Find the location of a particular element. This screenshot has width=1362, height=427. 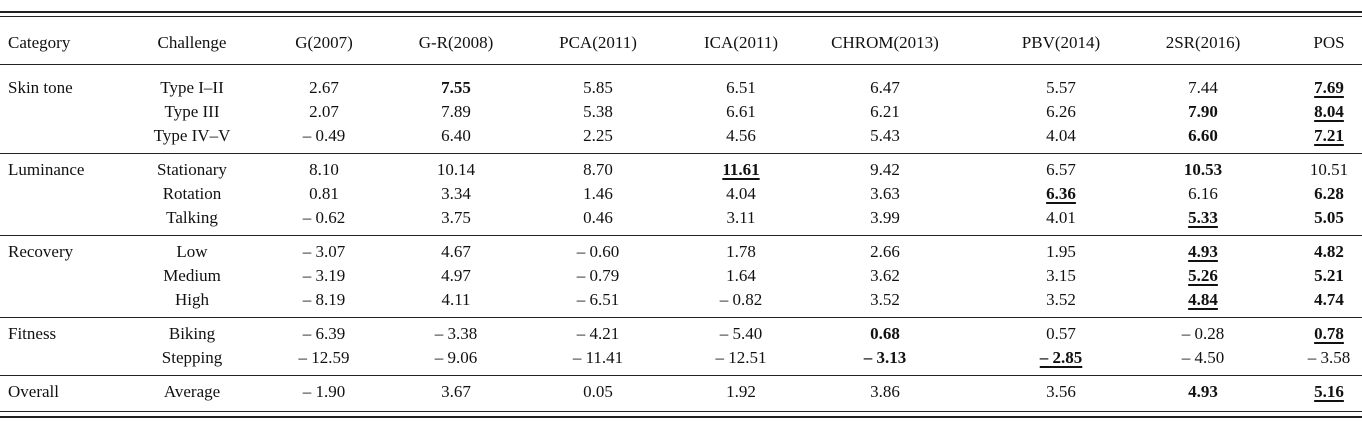

value-cell: 8.70 is located at coordinates (598, 169).